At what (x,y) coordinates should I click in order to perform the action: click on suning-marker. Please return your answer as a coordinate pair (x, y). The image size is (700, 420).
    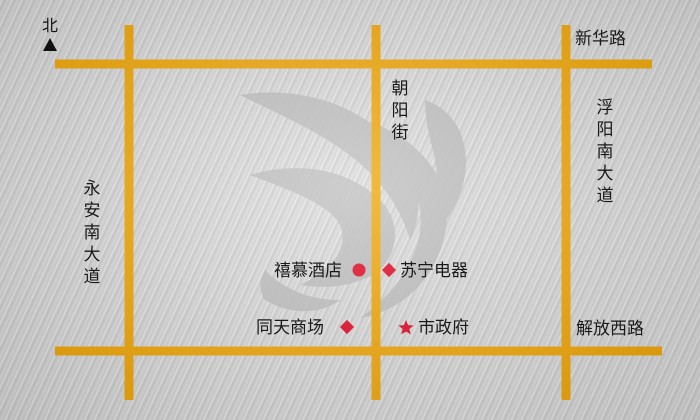
    Looking at the image, I should click on (389, 270).